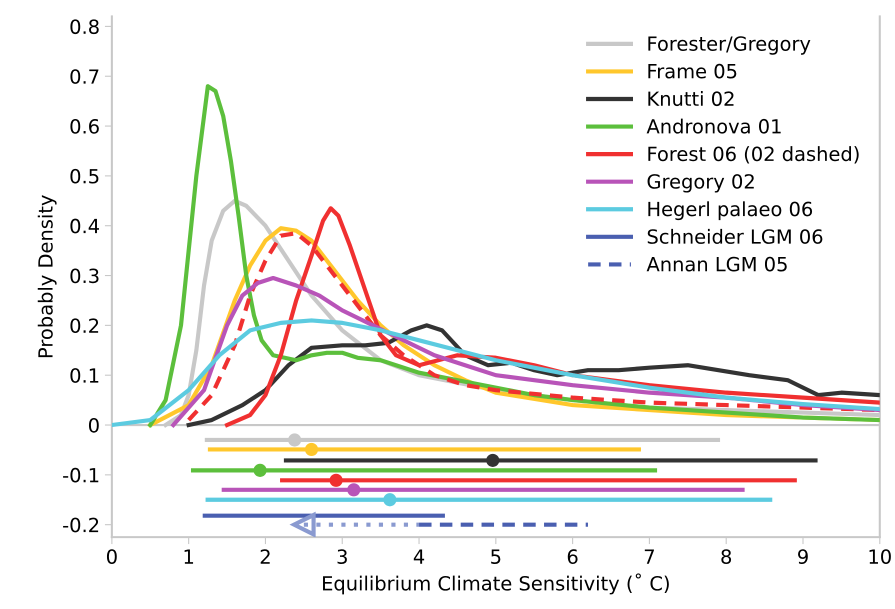  Describe the element at coordinates (729, 45) in the screenshot. I see `legend-label: Forester/Gregory` at that location.